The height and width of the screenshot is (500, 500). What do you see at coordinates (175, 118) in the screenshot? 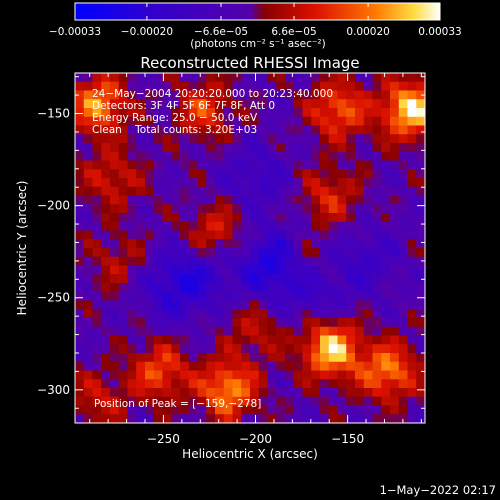
I see `annotation-energy-range: Energy Range: 25.0 − 50.0 keV` at bounding box center [175, 118].